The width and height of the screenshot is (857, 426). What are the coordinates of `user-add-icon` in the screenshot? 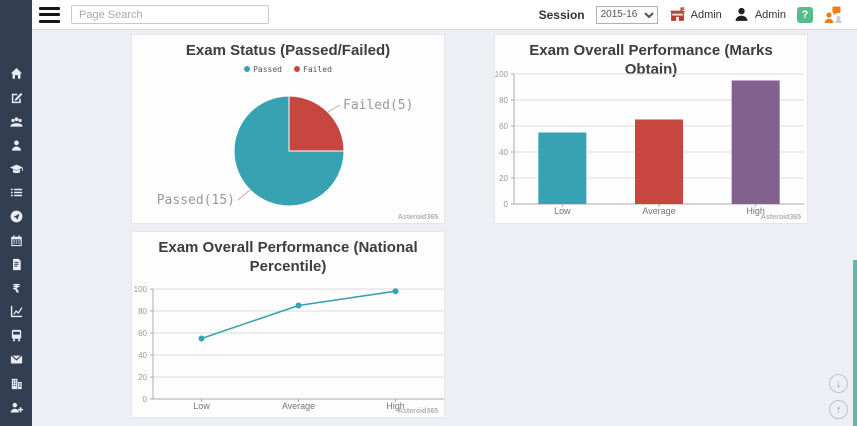 It's located at (16, 407).